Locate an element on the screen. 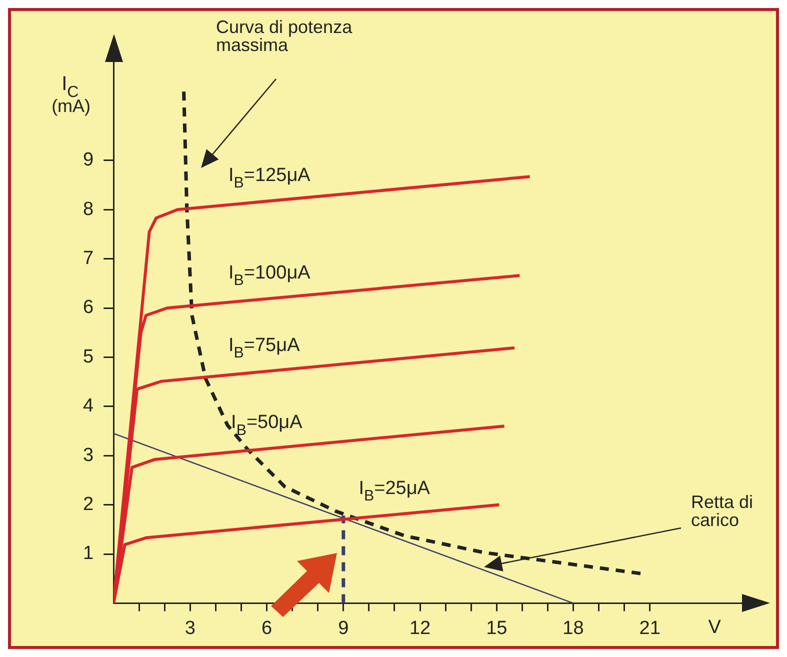 The width and height of the screenshot is (787, 657). y-tick-label: 7 is located at coordinates (88, 259).